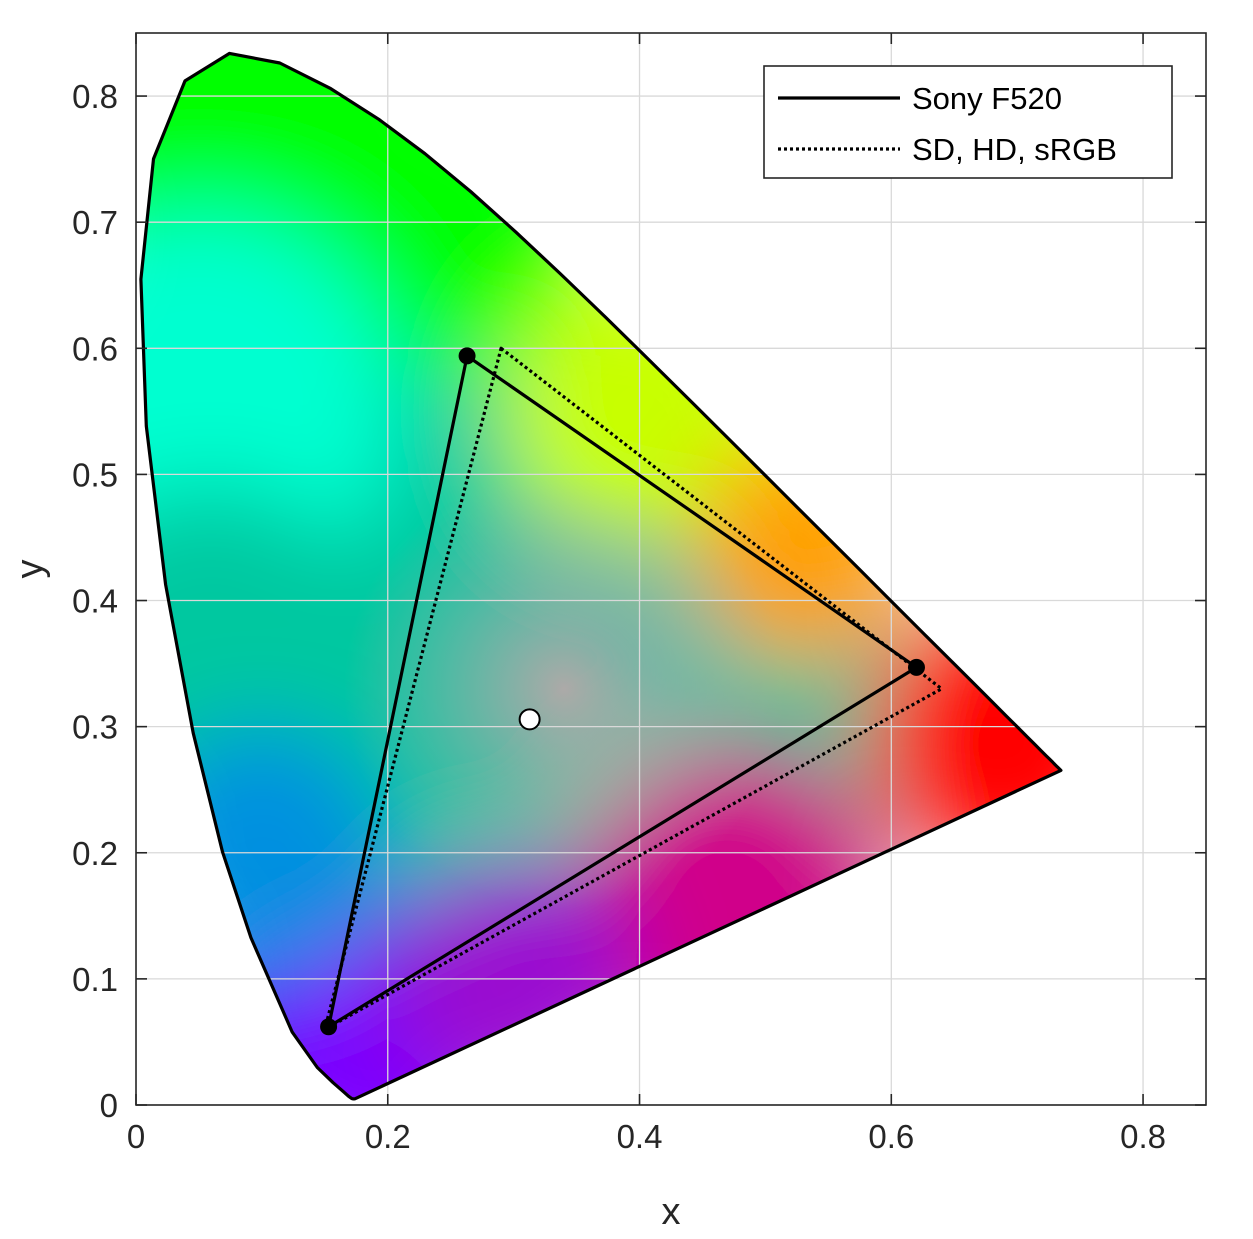 The width and height of the screenshot is (1253, 1239). I want to click on x-axis-label: x, so click(671, 1212).